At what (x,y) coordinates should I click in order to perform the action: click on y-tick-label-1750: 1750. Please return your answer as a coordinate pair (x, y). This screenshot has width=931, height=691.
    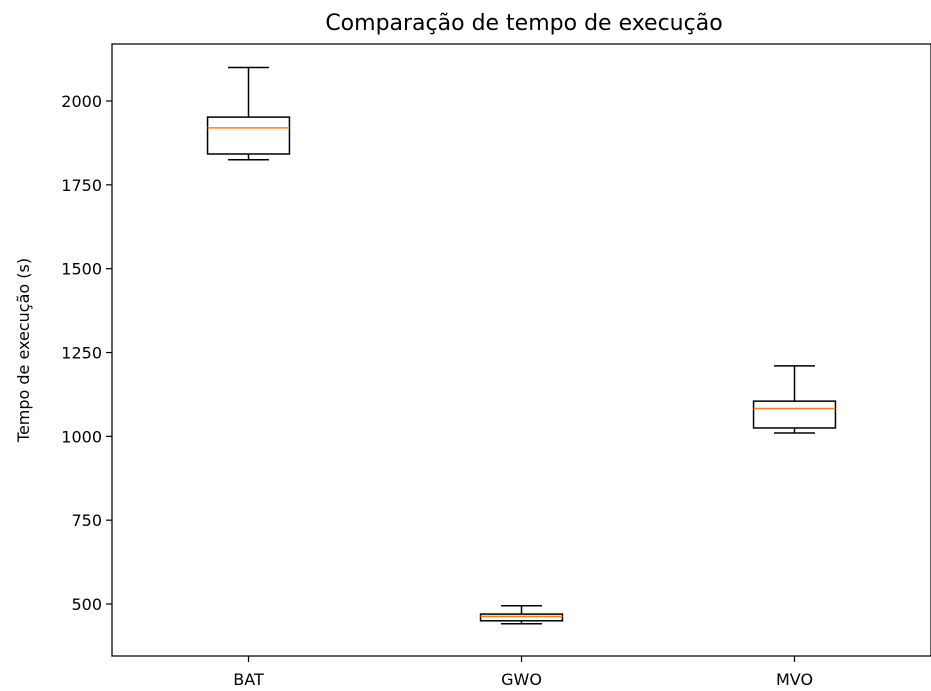
    Looking at the image, I should click on (81, 185).